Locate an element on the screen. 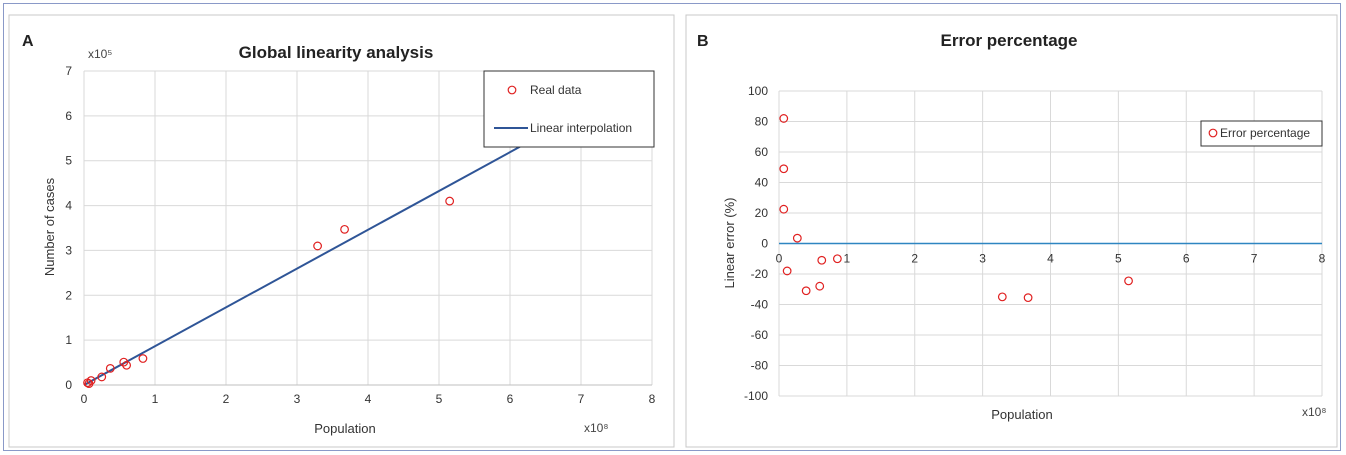 This screenshot has width=1346, height=455. chart-a-x-tick: 6 is located at coordinates (510, 399).